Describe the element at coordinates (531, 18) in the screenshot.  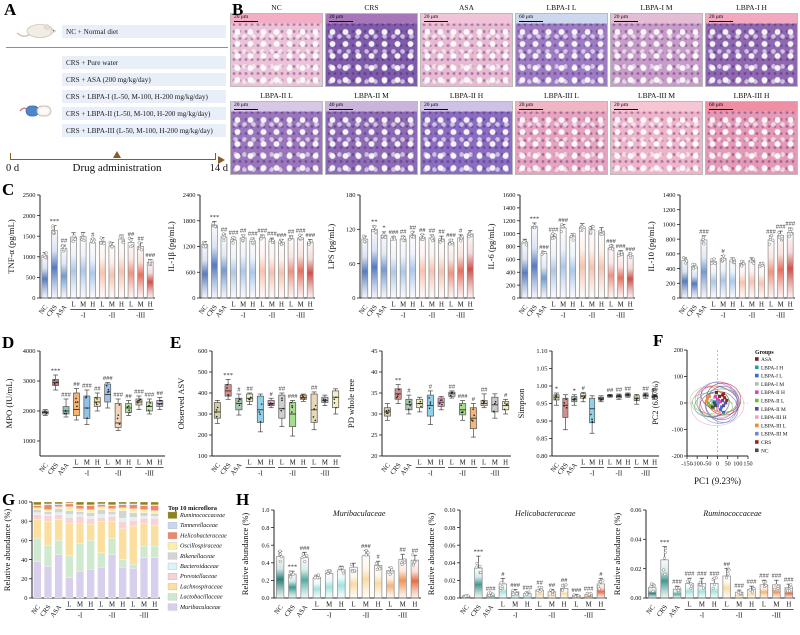
I see `scale-bar: 60 μm` at that location.